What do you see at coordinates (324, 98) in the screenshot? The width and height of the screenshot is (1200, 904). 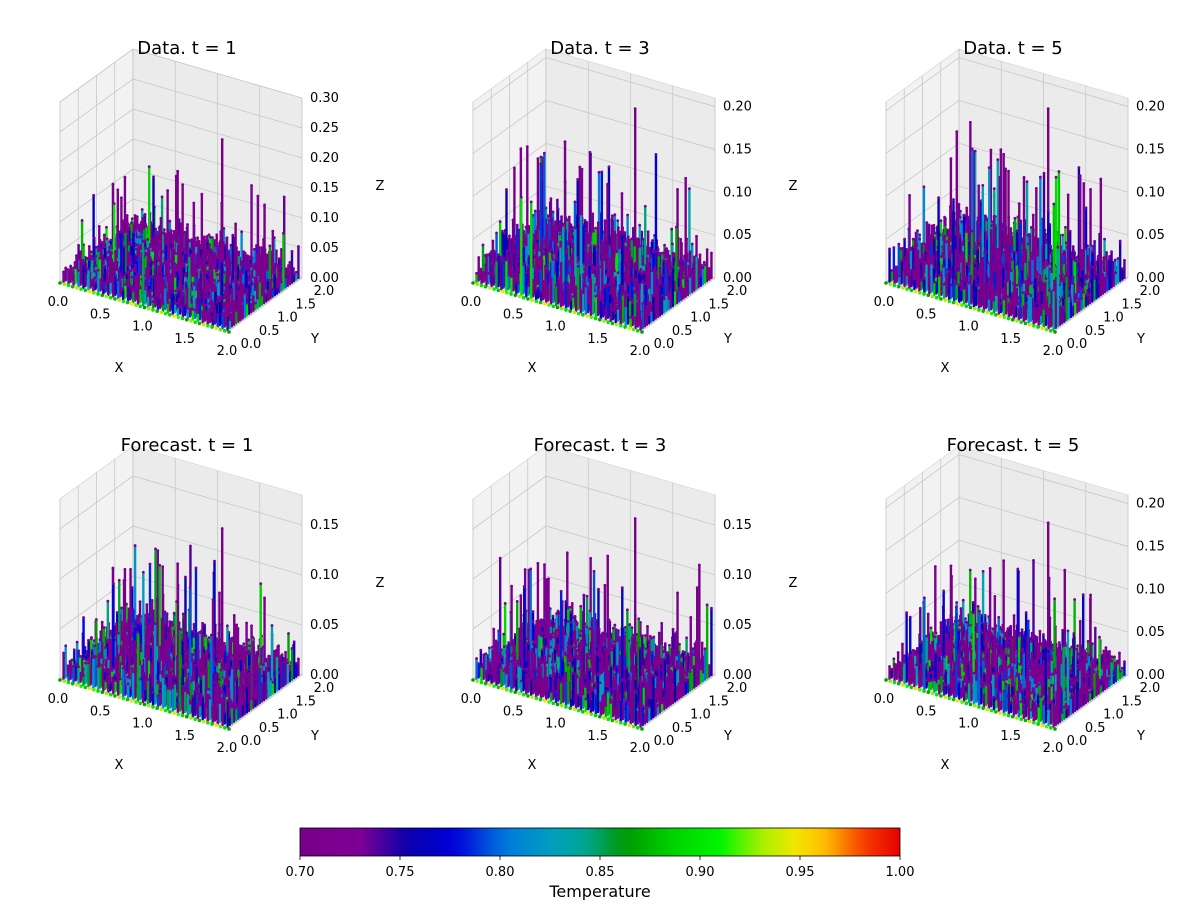 I see `z-tick-label: 0.30` at bounding box center [324, 98].